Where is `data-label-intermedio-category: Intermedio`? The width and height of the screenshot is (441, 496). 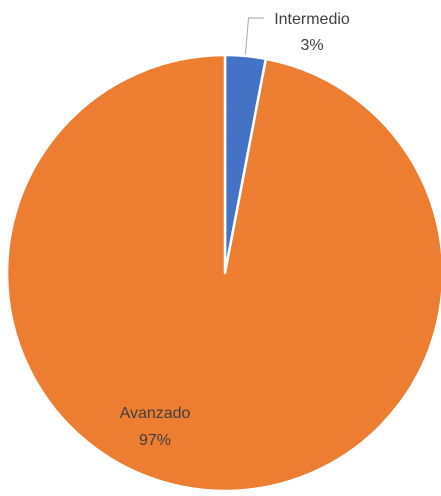
data-label-intermedio-category: Intermedio is located at coordinates (312, 19).